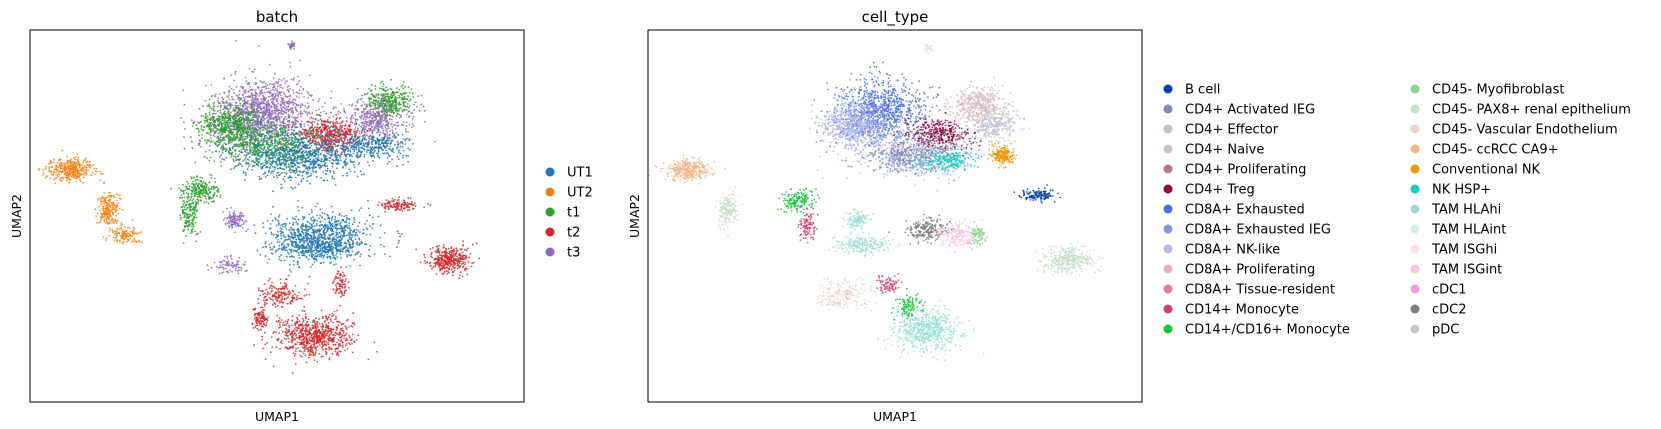  Describe the element at coordinates (1221, 250) in the screenshot. I see `cell-type-legend-item-cd8a-nk-like: CD8A+ NK-like` at that location.